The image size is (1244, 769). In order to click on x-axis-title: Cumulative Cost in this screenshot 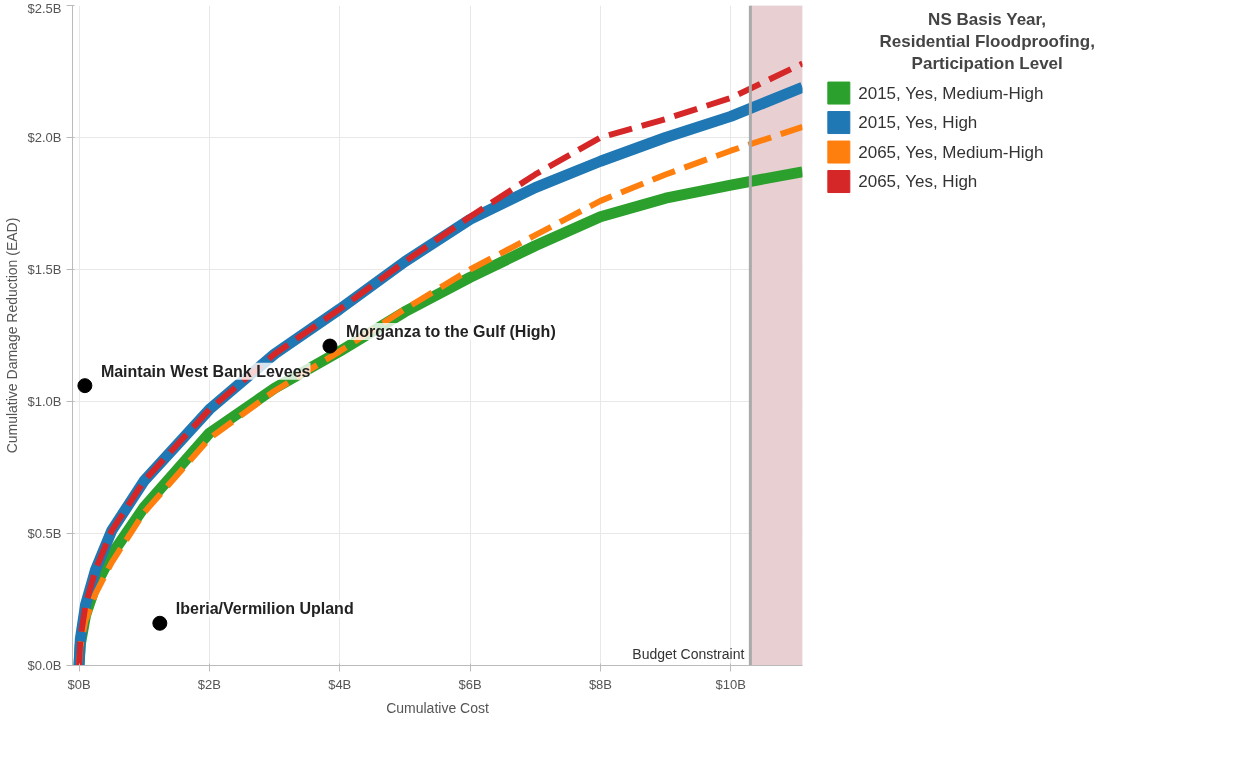, I will do `click(437, 707)`.